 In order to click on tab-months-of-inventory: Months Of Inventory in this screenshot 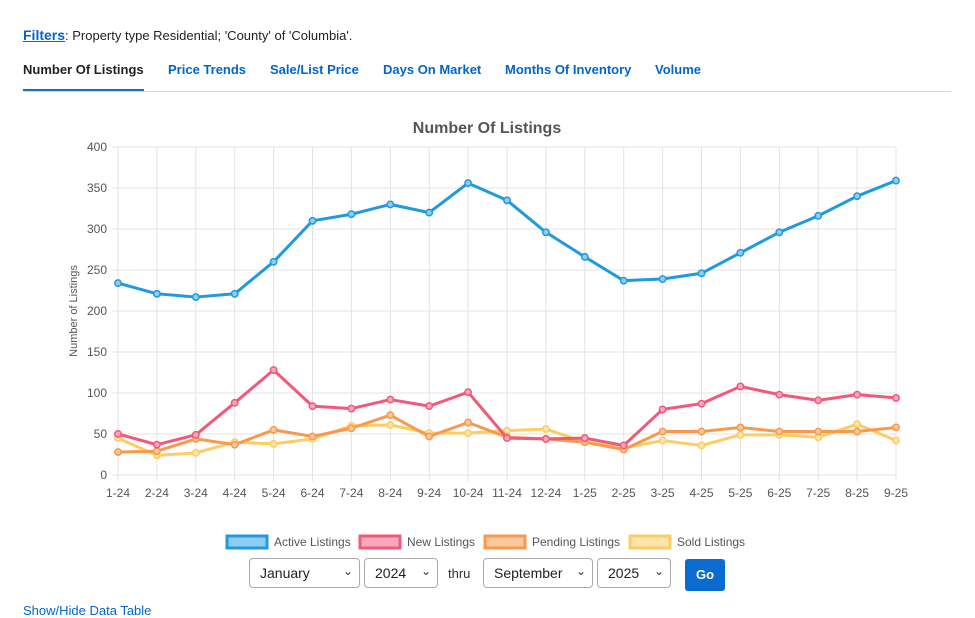, I will do `click(568, 69)`.